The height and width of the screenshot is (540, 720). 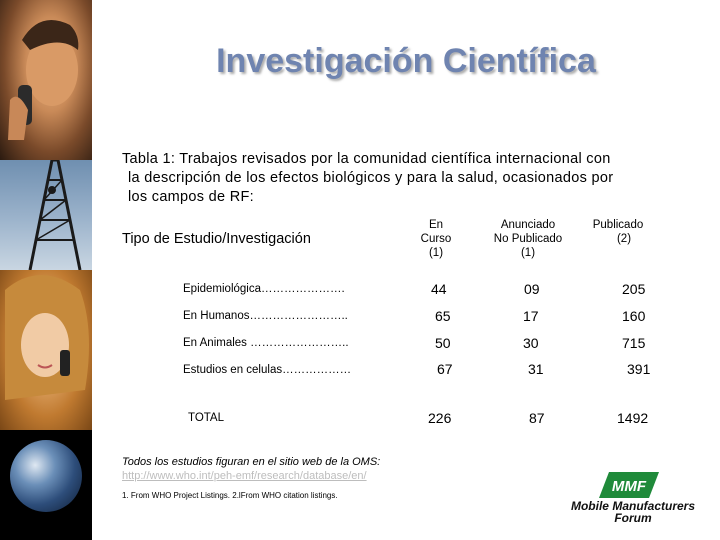 What do you see at coordinates (528, 225) in the screenshot?
I see `column-header-line: Anunciado` at bounding box center [528, 225].